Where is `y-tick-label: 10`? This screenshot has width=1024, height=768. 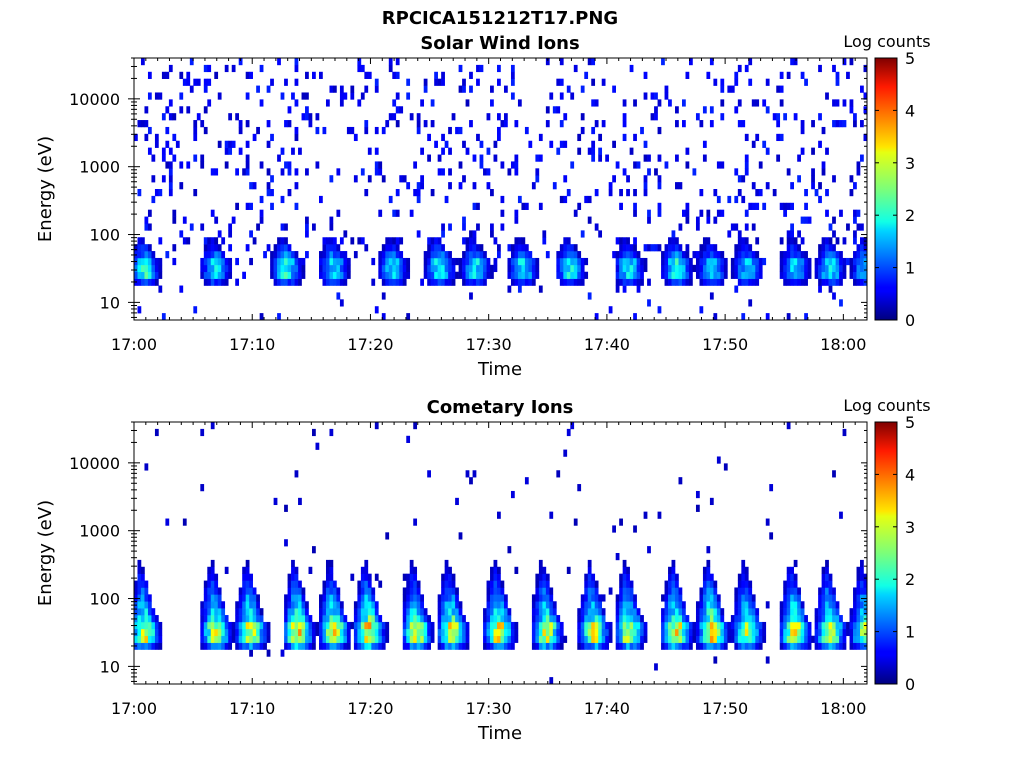 y-tick-label: 10 is located at coordinates (110, 302).